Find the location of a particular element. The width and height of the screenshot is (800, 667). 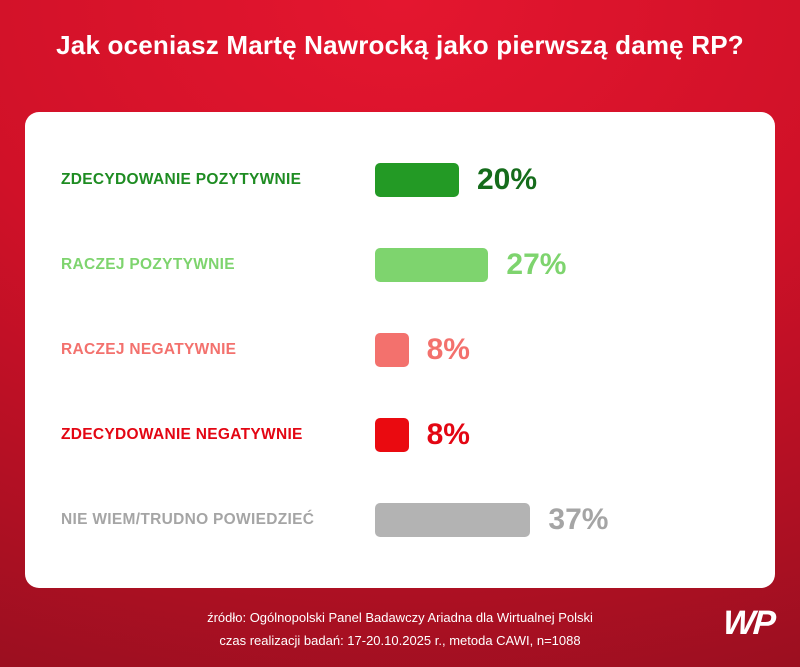

chart-row: RACZEJ NEGATYWNIE 8% is located at coordinates (400, 349).